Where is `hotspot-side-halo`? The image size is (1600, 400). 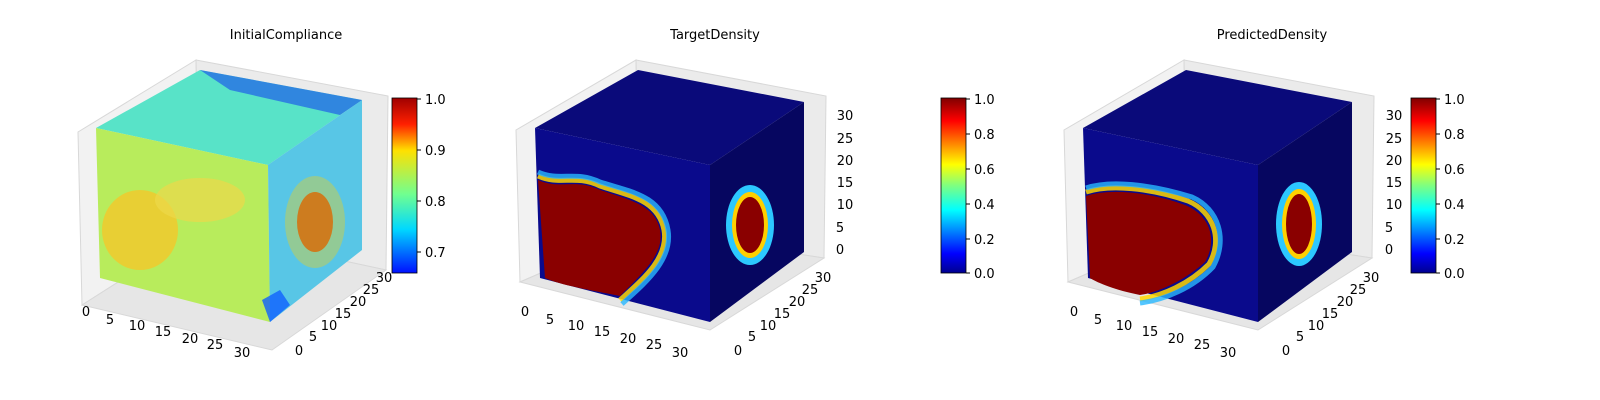
hotspot-side-halo is located at coordinates (315, 222).